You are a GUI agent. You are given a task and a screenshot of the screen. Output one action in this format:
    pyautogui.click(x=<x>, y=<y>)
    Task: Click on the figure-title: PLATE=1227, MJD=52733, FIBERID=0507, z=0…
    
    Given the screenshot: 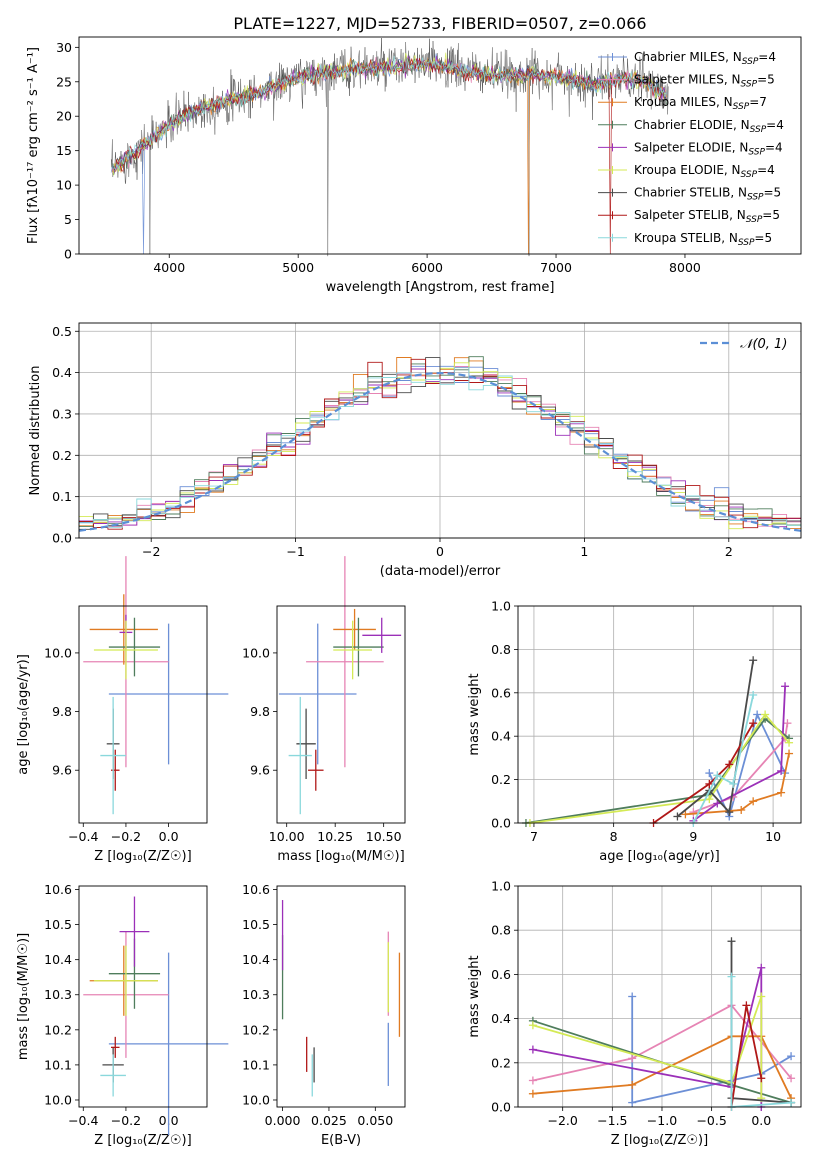 What is the action you would take?
    pyautogui.click(x=439, y=23)
    